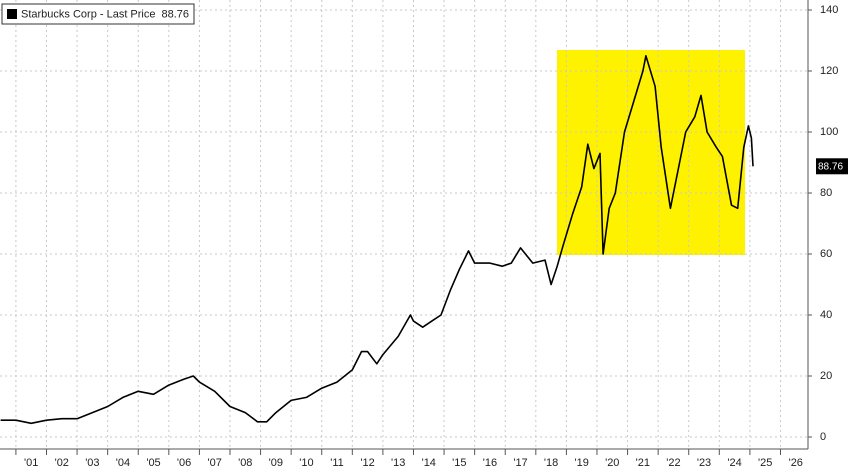 The height and width of the screenshot is (471, 848). I want to click on x-tick-label: '26, so click(796, 463).